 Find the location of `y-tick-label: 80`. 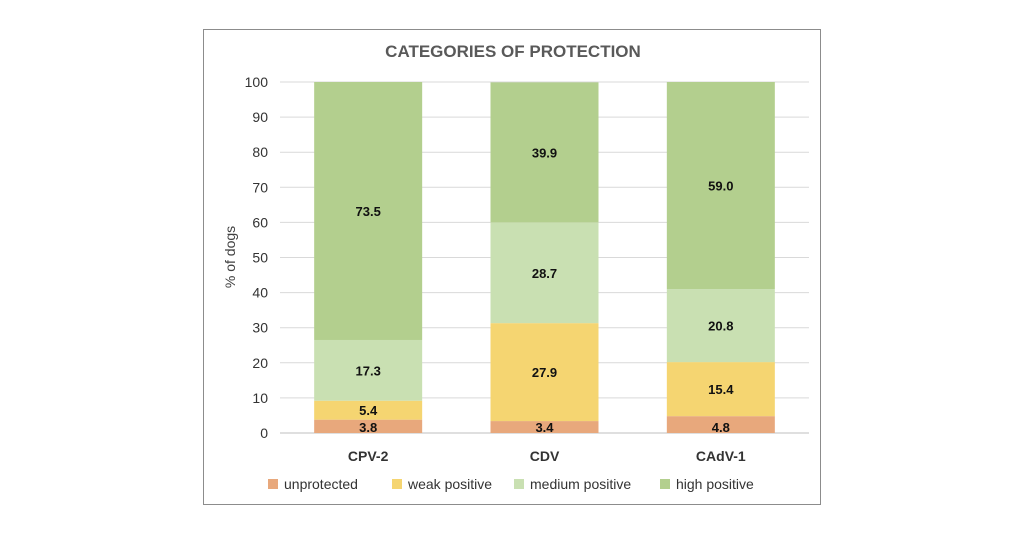

y-tick-label: 80 is located at coordinates (260, 152).